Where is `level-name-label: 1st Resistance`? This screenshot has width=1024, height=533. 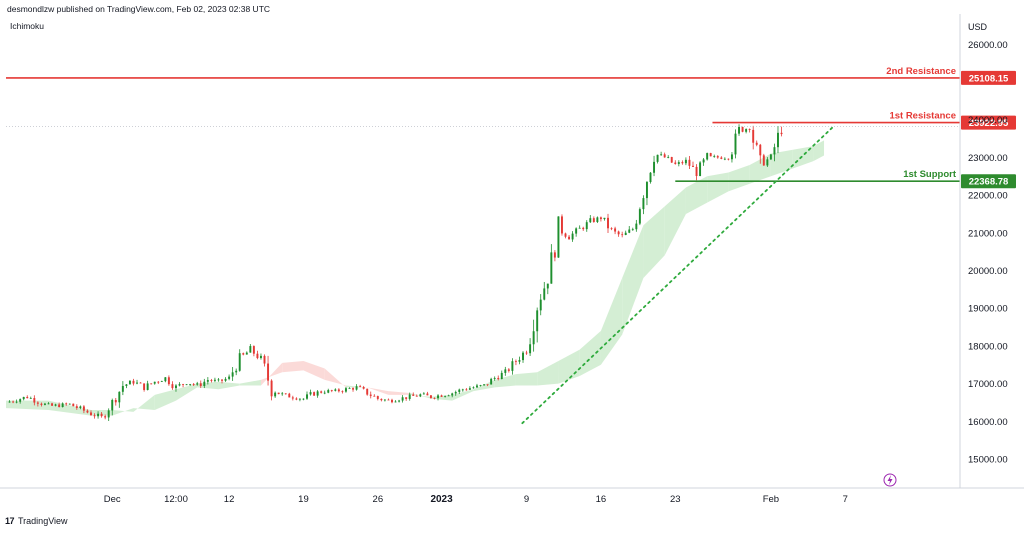
level-name-label: 1st Resistance is located at coordinates (922, 116).